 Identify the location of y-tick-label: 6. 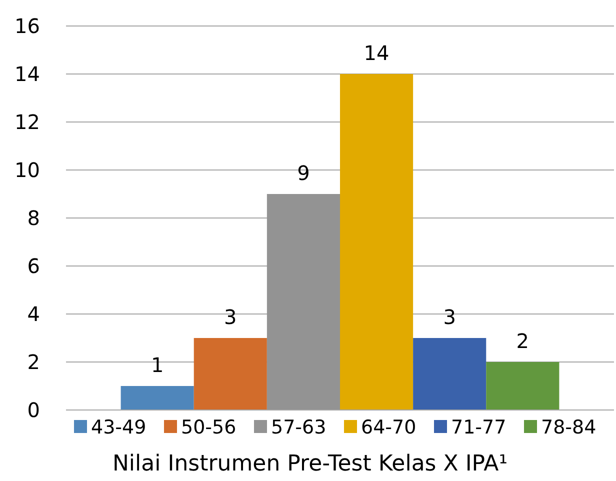
(33, 266).